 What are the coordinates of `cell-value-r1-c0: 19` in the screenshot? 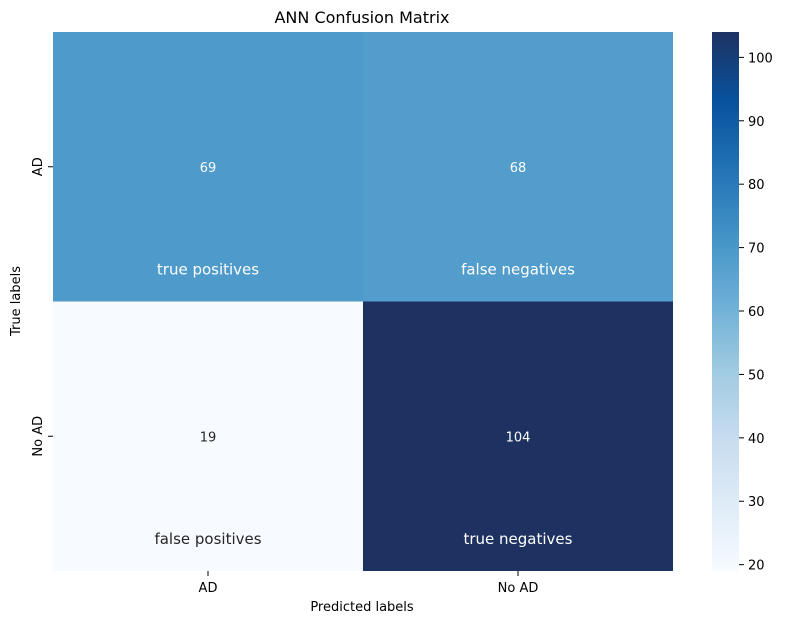 It's located at (208, 437).